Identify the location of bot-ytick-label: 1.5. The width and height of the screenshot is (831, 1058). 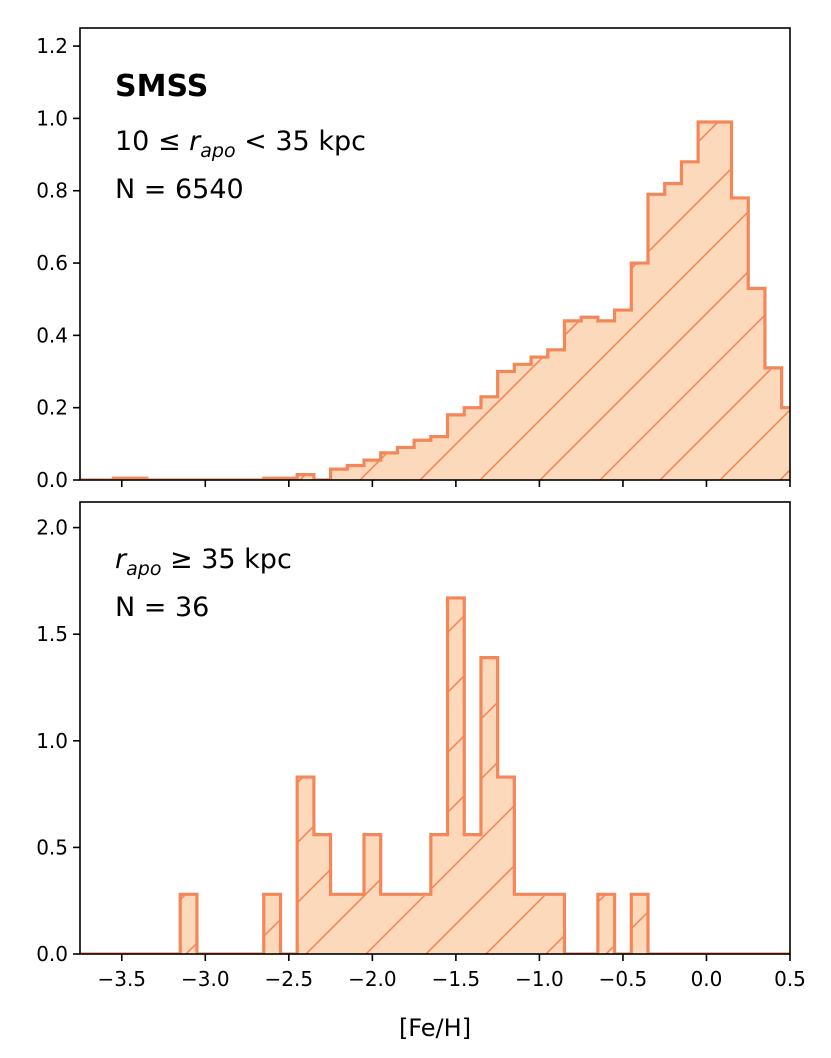
(52, 634).